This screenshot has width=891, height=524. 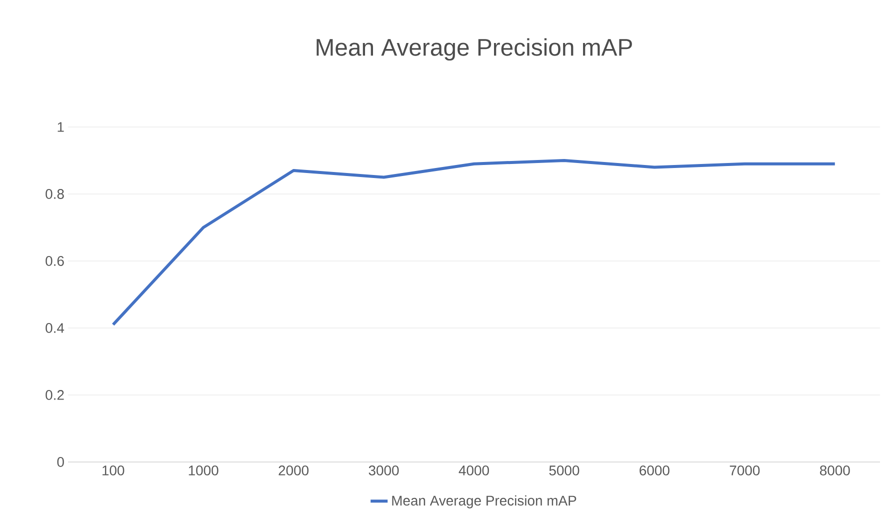 I want to click on y-tick-label: 1, so click(x=61, y=127).